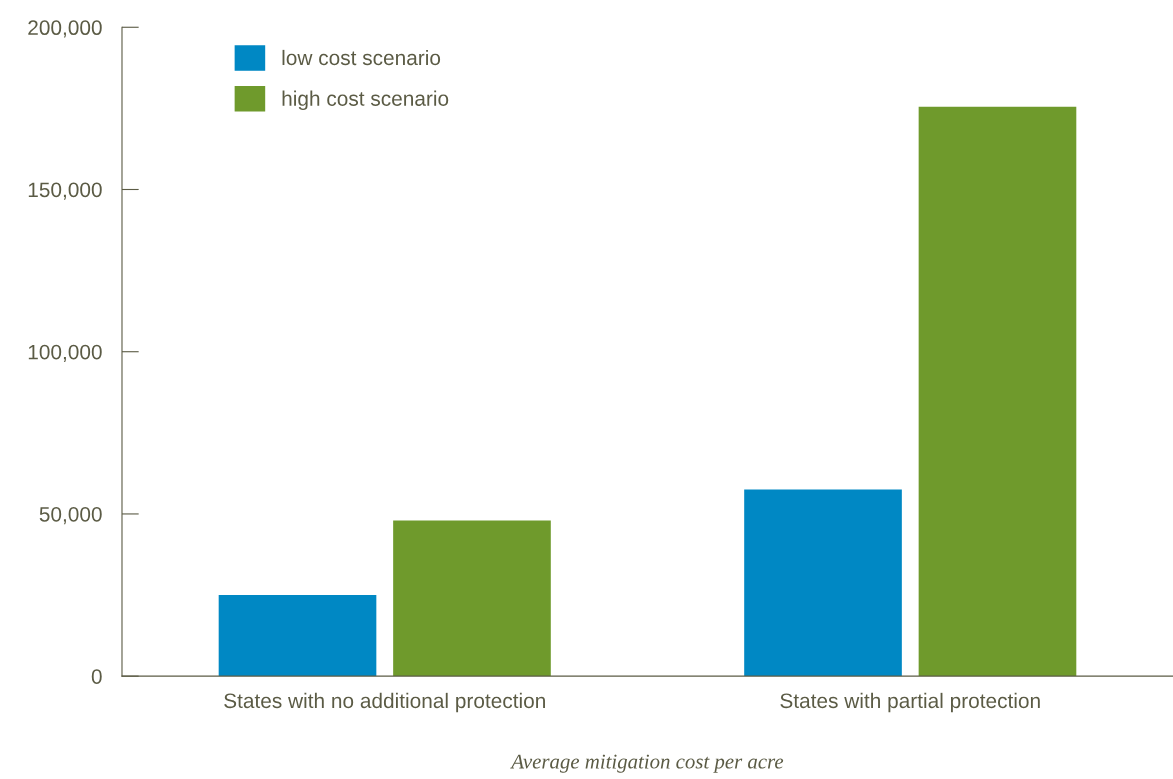 Image resolution: width=1173 pixels, height=779 pixels. What do you see at coordinates (96, 676) in the screenshot?
I see `y-tick-label: 0` at bounding box center [96, 676].